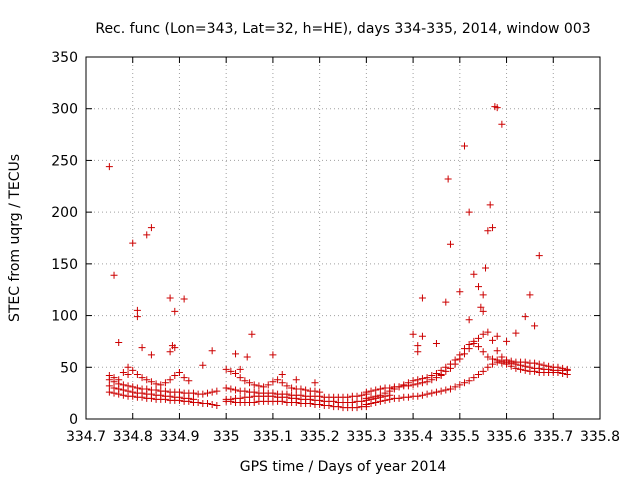 This screenshot has height=480, width=640. Describe the element at coordinates (64, 110) in the screenshot. I see `y-tick-label: 300` at that location.